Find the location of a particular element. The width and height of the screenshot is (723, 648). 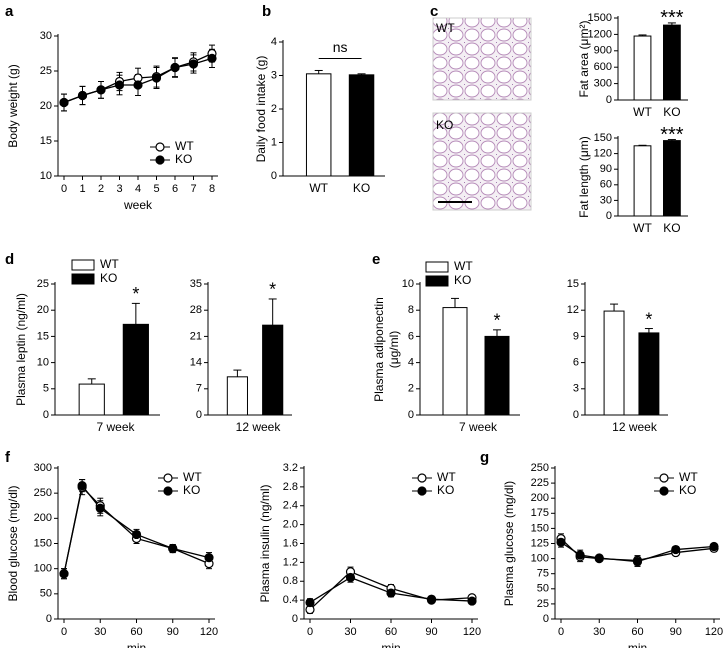

x-tick-label: 6 is located at coordinates (175, 189).